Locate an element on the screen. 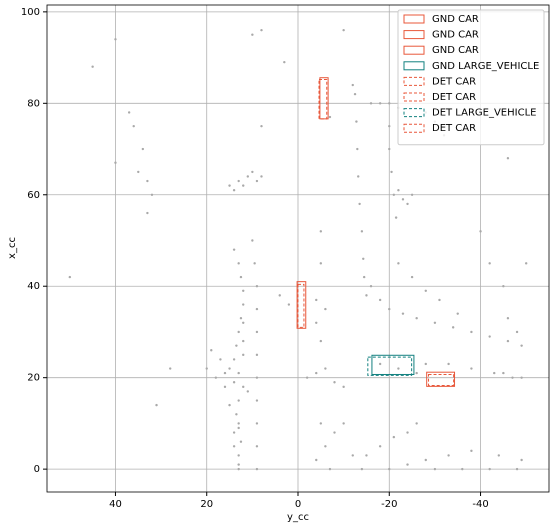  y-tick-label: 20 is located at coordinates (33, 378).